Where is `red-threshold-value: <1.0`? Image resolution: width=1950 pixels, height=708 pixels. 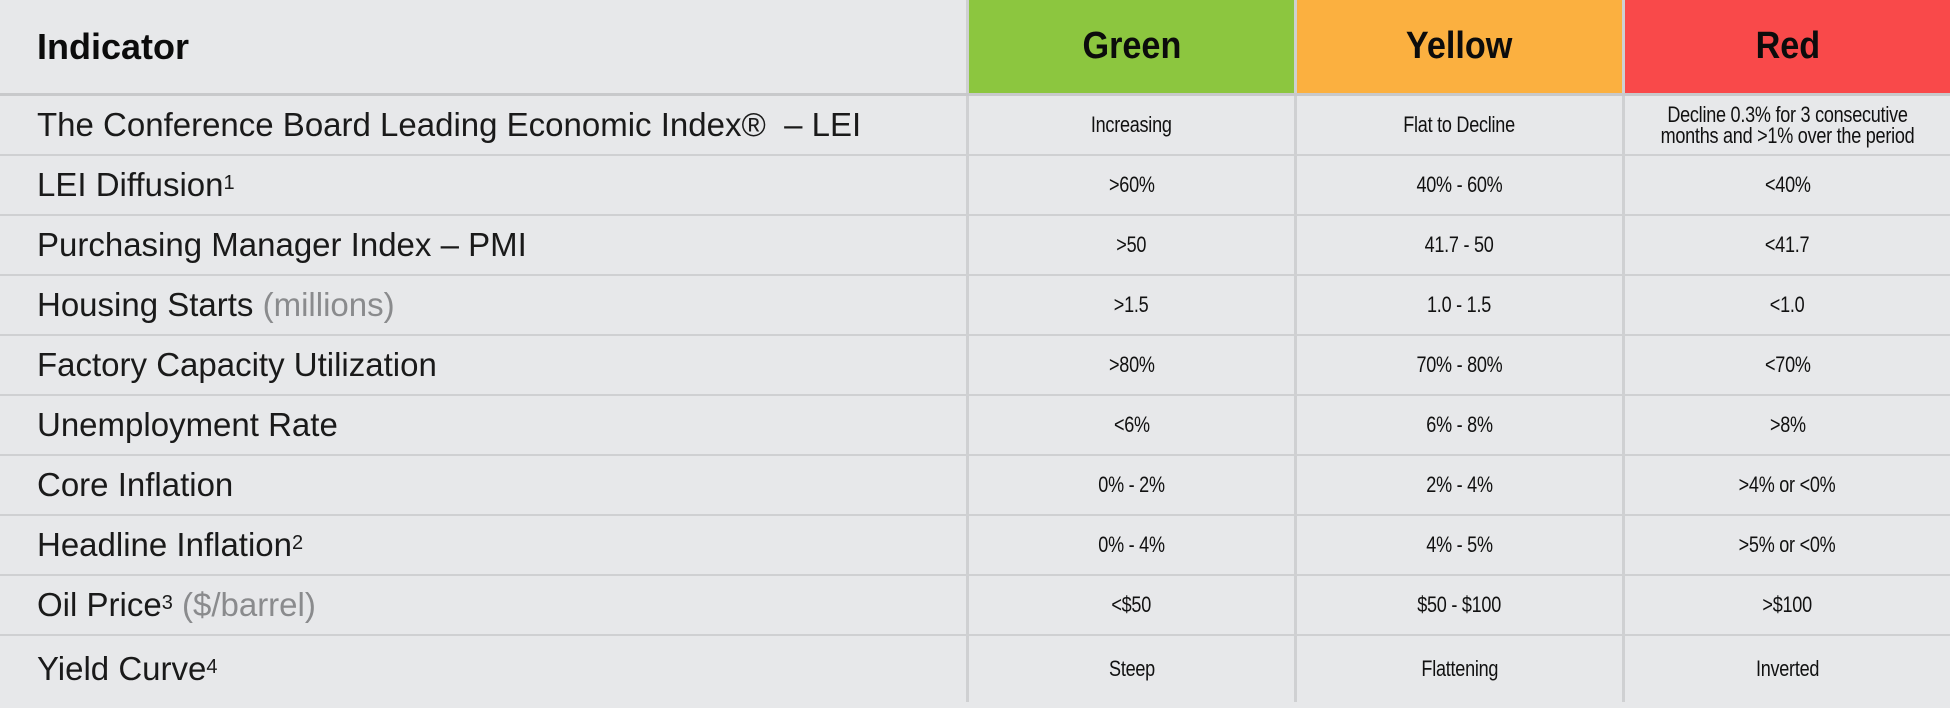 red-threshold-value: <1.0 is located at coordinates (1787, 304).